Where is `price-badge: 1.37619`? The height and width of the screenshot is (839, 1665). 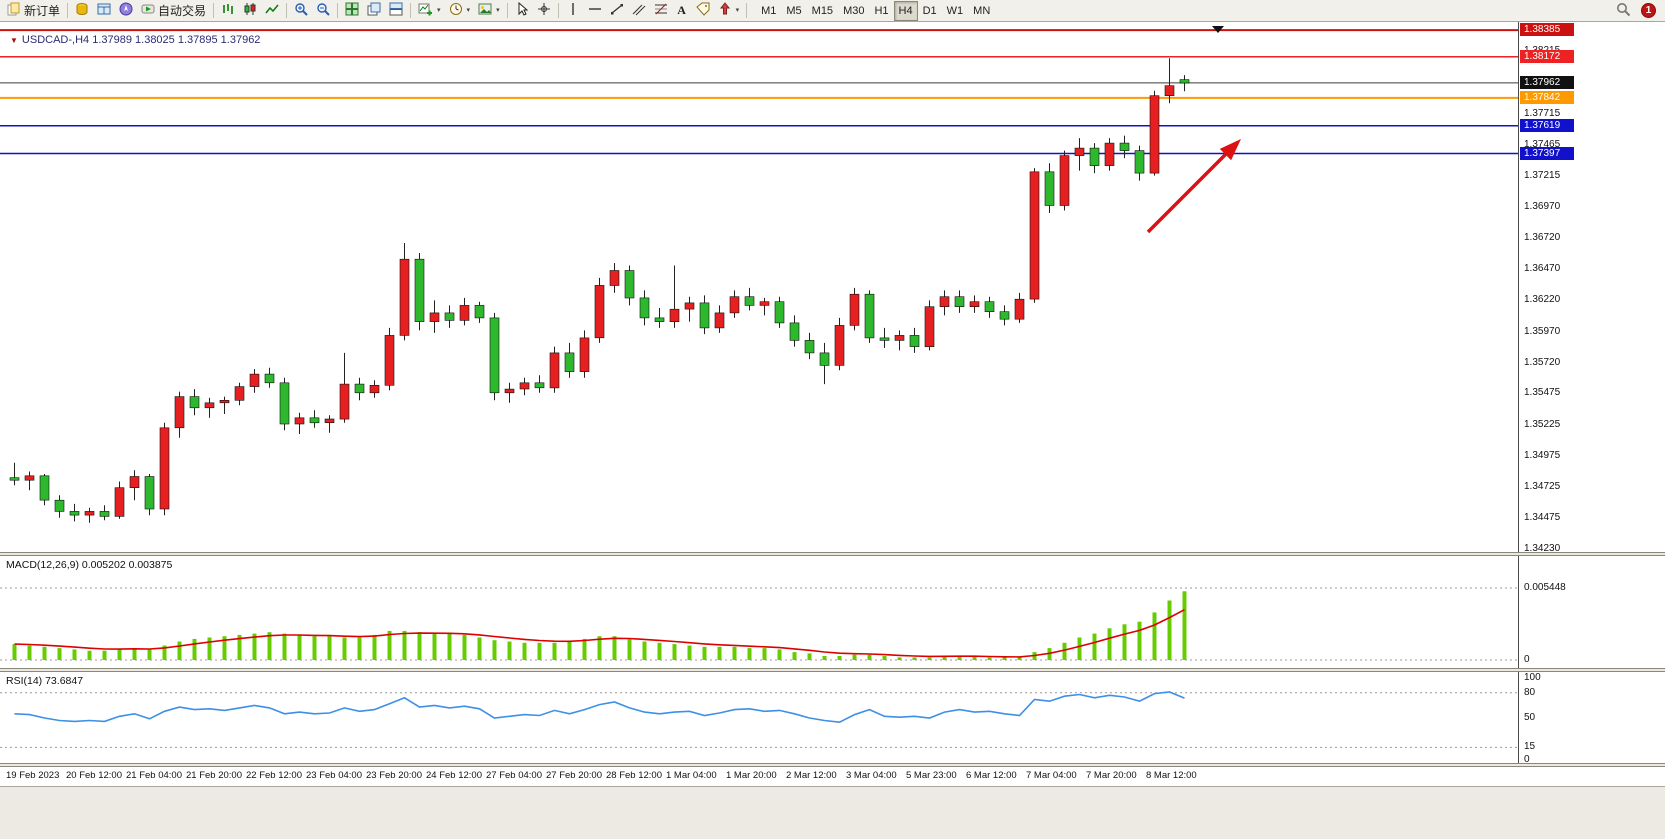
price-badge: 1.37619 is located at coordinates (1547, 125).